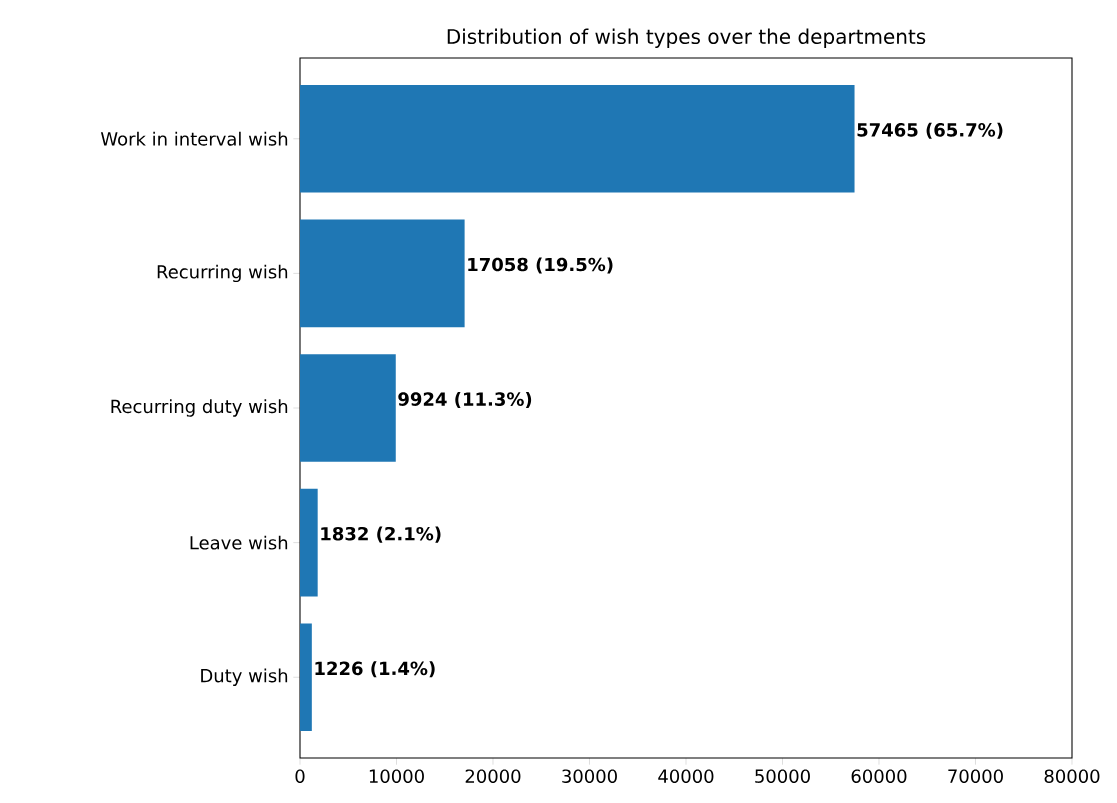  Describe the element at coordinates (465, 400) in the screenshot. I see `data-label: 9924 (11.3%)` at that location.